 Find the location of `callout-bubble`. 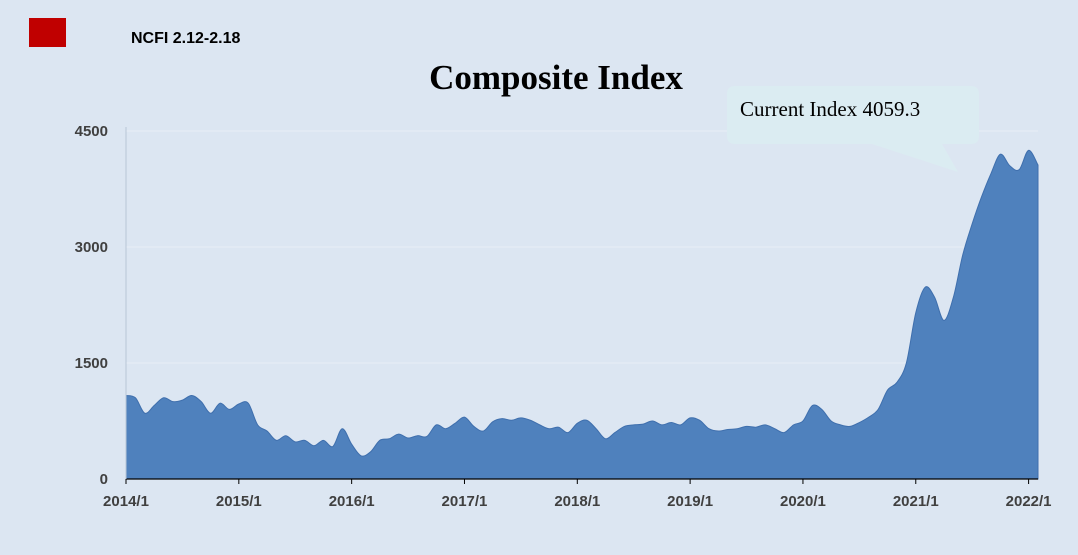

callout-bubble is located at coordinates (853, 129).